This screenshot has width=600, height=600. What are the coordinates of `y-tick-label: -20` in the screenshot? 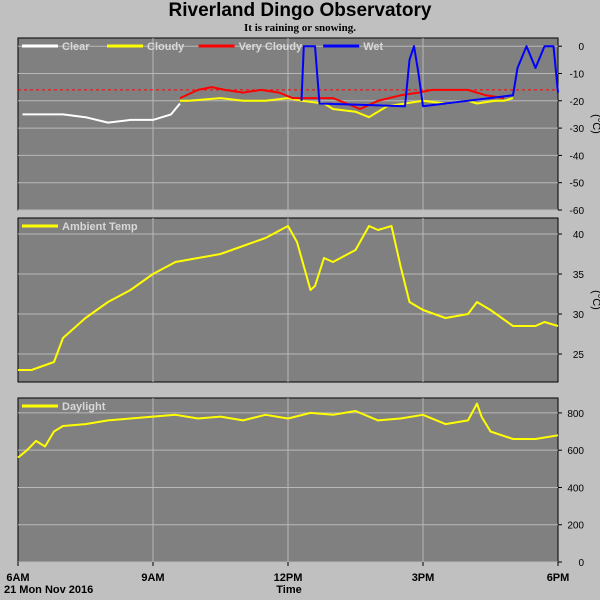 It's located at (577, 102).